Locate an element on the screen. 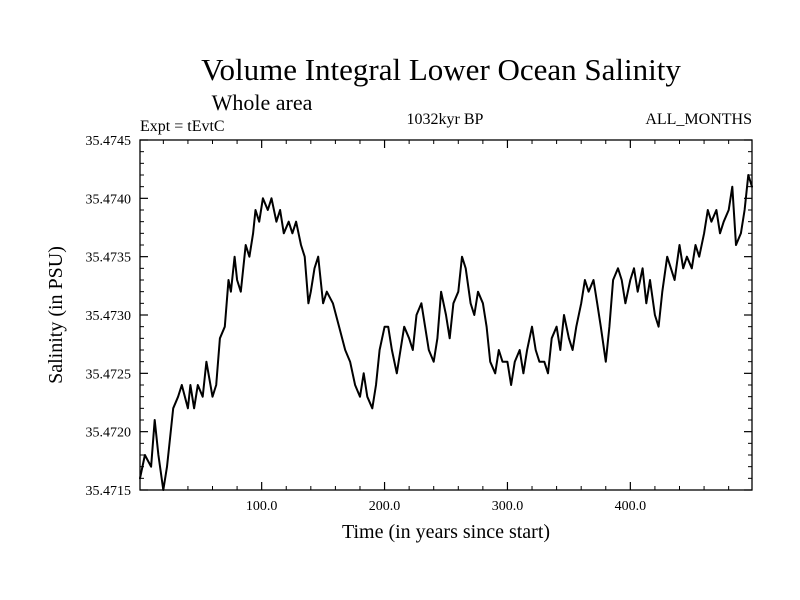 This screenshot has width=800, height=600. period-label: 1032kyr BP is located at coordinates (445, 119).